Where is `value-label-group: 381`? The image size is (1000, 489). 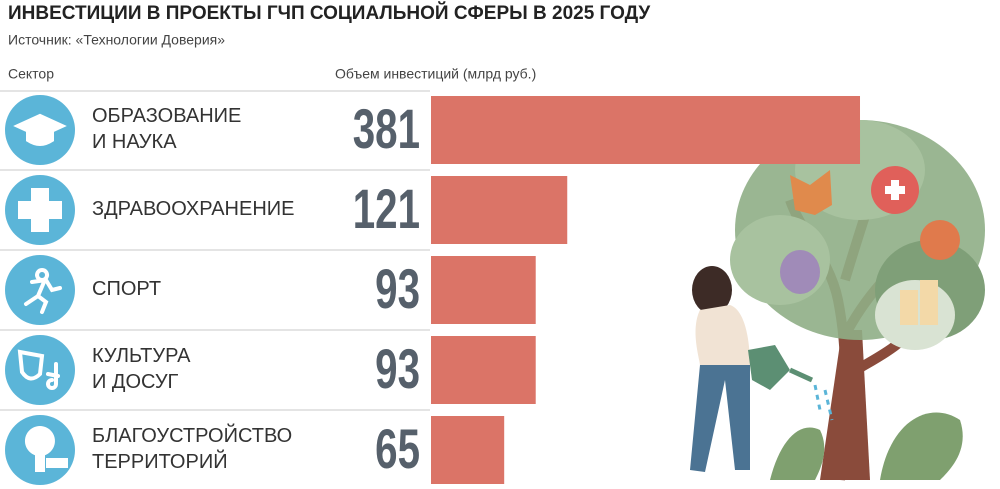 value-label-group: 381 is located at coordinates (386, 129).